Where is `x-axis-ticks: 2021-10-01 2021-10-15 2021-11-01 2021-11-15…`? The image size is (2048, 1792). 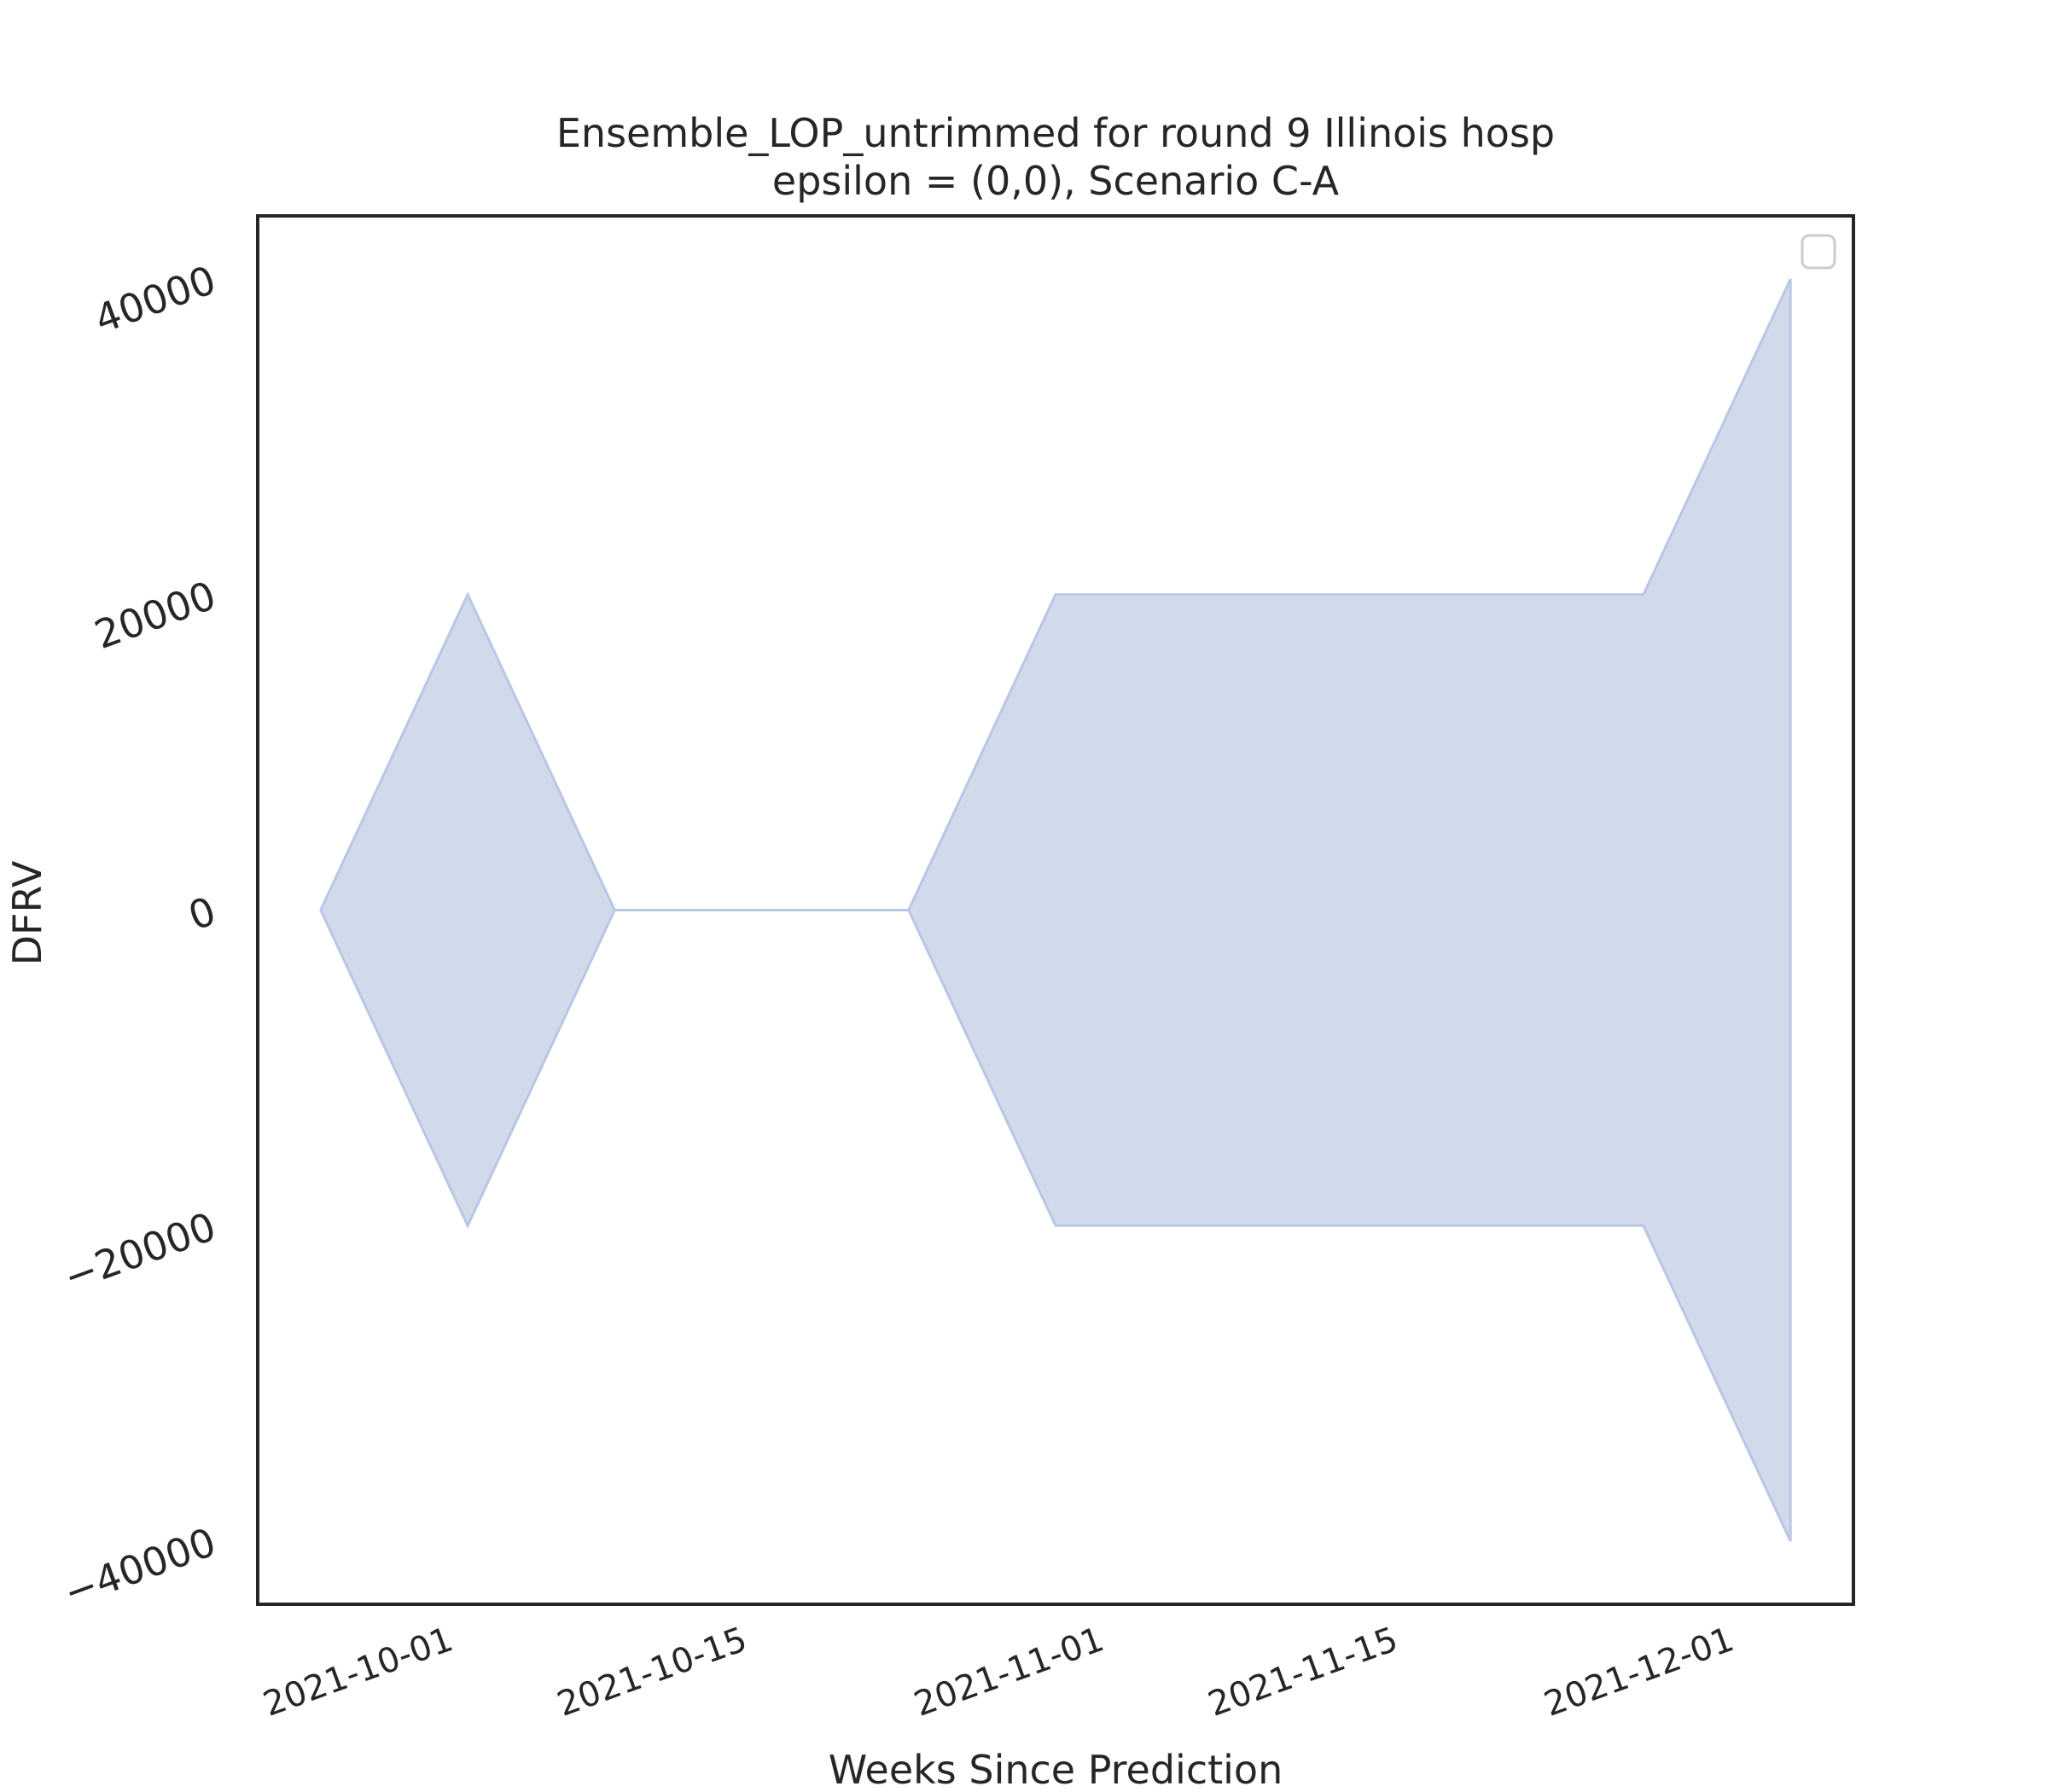 x-axis-ticks: 2021-10-01 2021-10-15 2021-11-01 2021-11-15… is located at coordinates (999, 1672).